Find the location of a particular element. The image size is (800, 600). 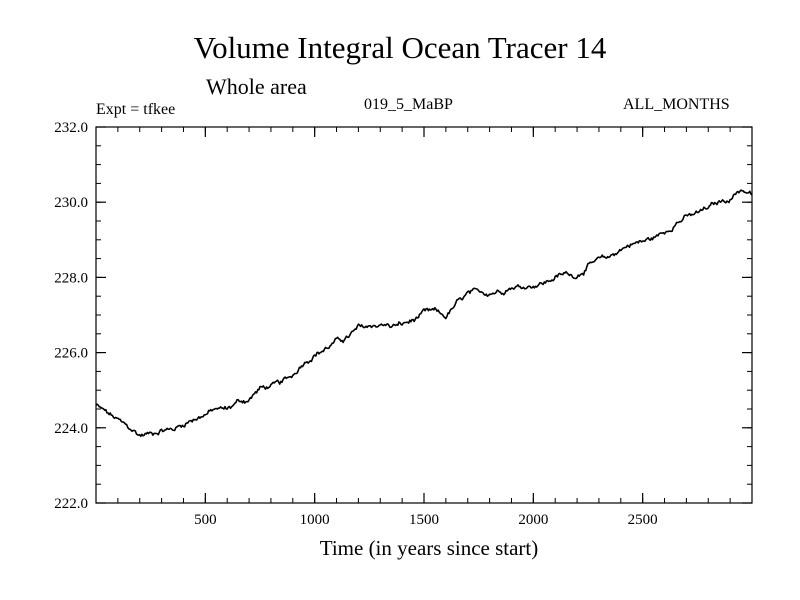

y-tick-label: 230.0 is located at coordinates (71, 203).